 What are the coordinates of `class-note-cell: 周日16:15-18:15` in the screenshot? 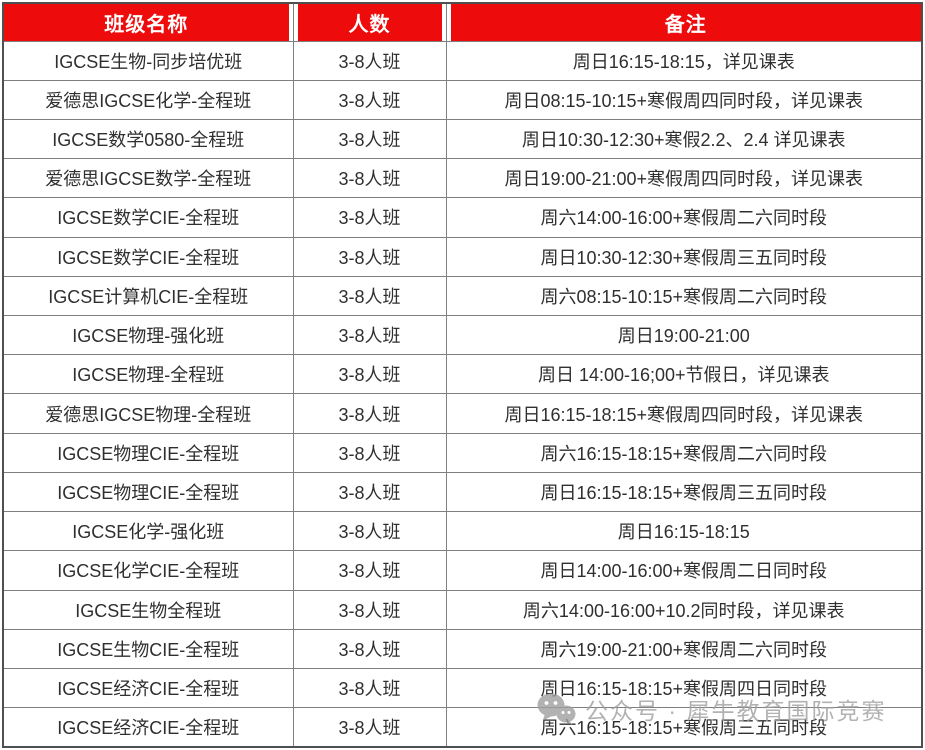 It's located at (684, 531).